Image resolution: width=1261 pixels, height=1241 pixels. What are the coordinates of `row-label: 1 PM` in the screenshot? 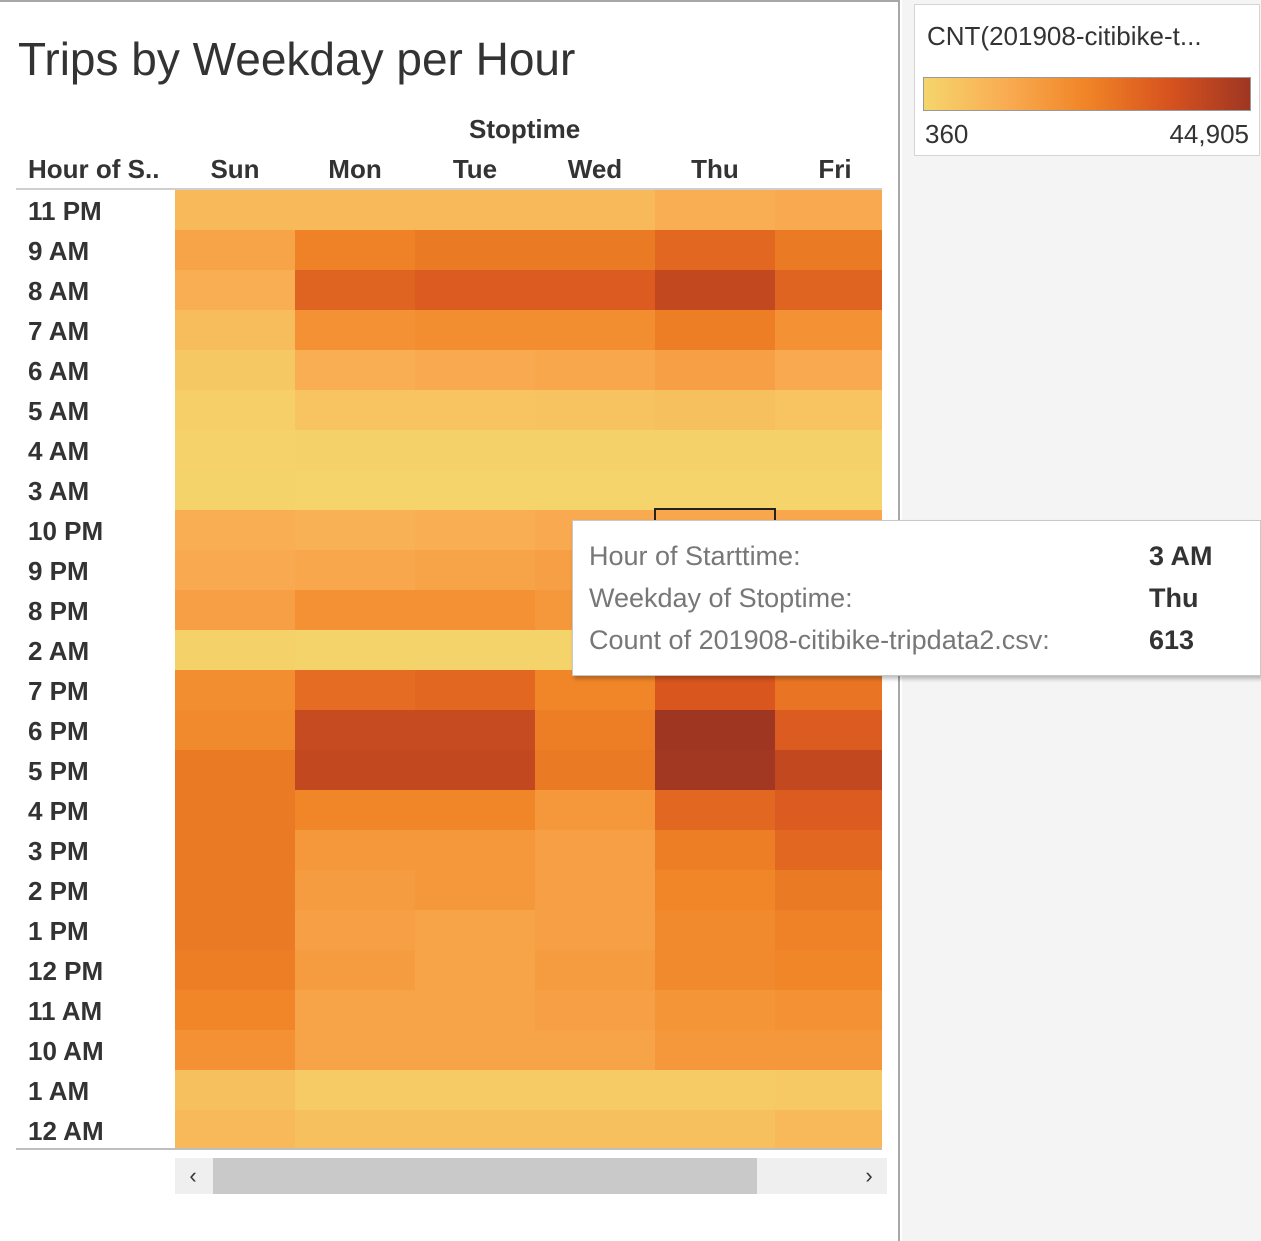 It's located at (58, 931).